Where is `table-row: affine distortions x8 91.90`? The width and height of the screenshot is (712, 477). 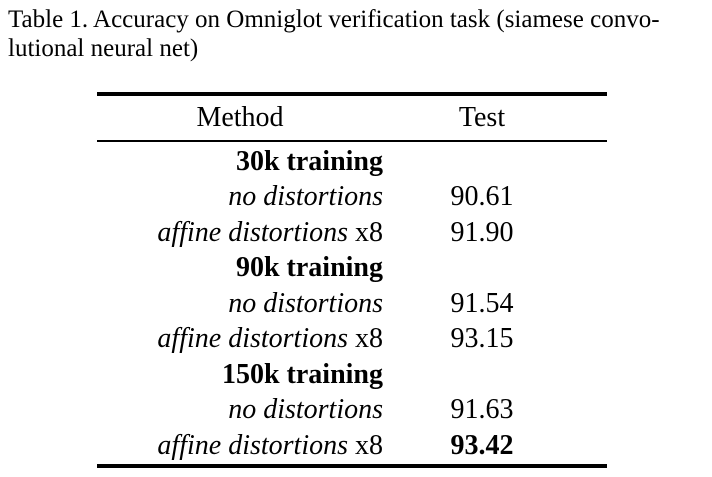
table-row: affine distortions x8 91.90 is located at coordinates (352, 233).